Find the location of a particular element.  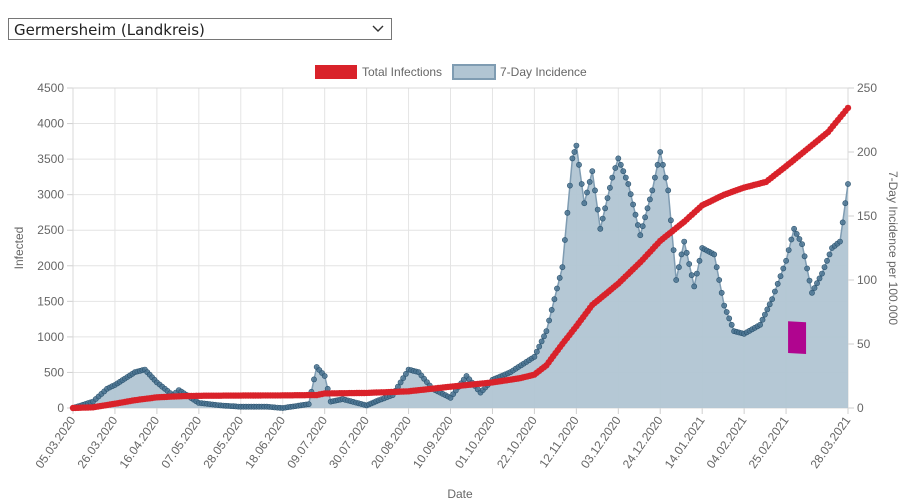

y-left-tick-label: 0 is located at coordinates (60, 408).